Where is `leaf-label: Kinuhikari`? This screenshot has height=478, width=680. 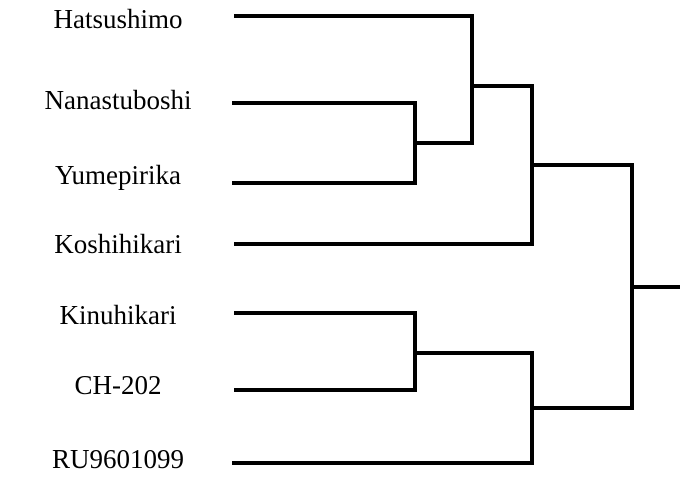
leaf-label: Kinuhikari is located at coordinates (118, 315).